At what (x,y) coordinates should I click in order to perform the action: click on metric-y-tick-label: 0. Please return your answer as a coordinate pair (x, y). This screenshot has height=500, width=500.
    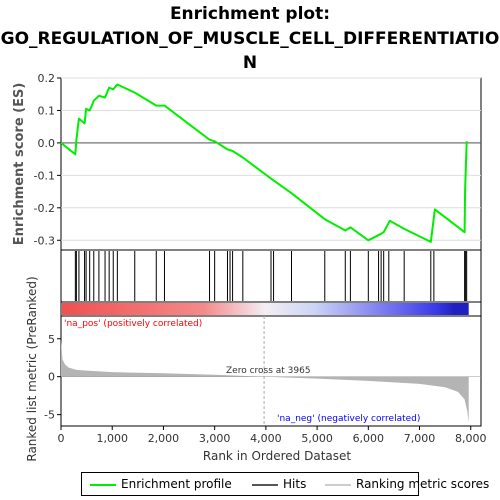
    Looking at the image, I should click on (51, 377).